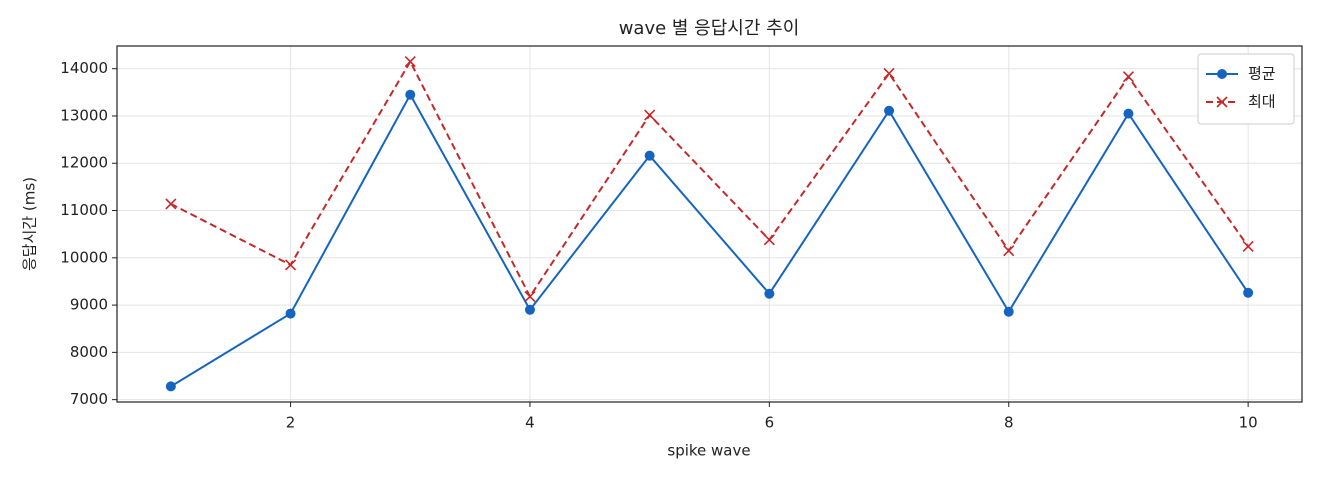  Describe the element at coordinates (89, 352) in the screenshot. I see `y-tick-label: 8000` at that location.